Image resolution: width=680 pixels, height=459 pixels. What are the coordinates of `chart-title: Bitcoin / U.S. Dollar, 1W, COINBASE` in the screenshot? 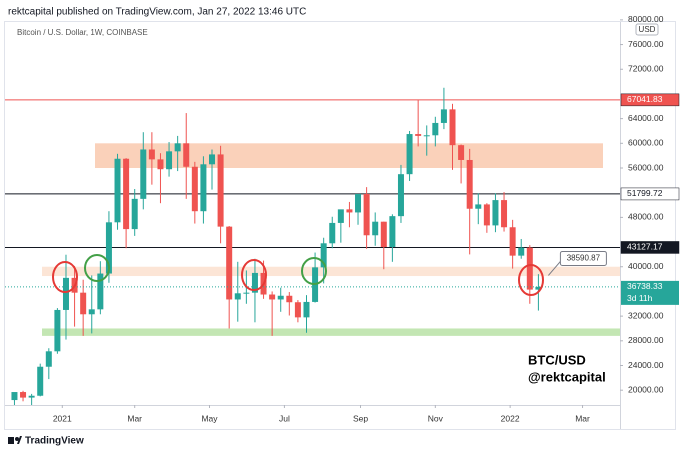 It's located at (82, 32).